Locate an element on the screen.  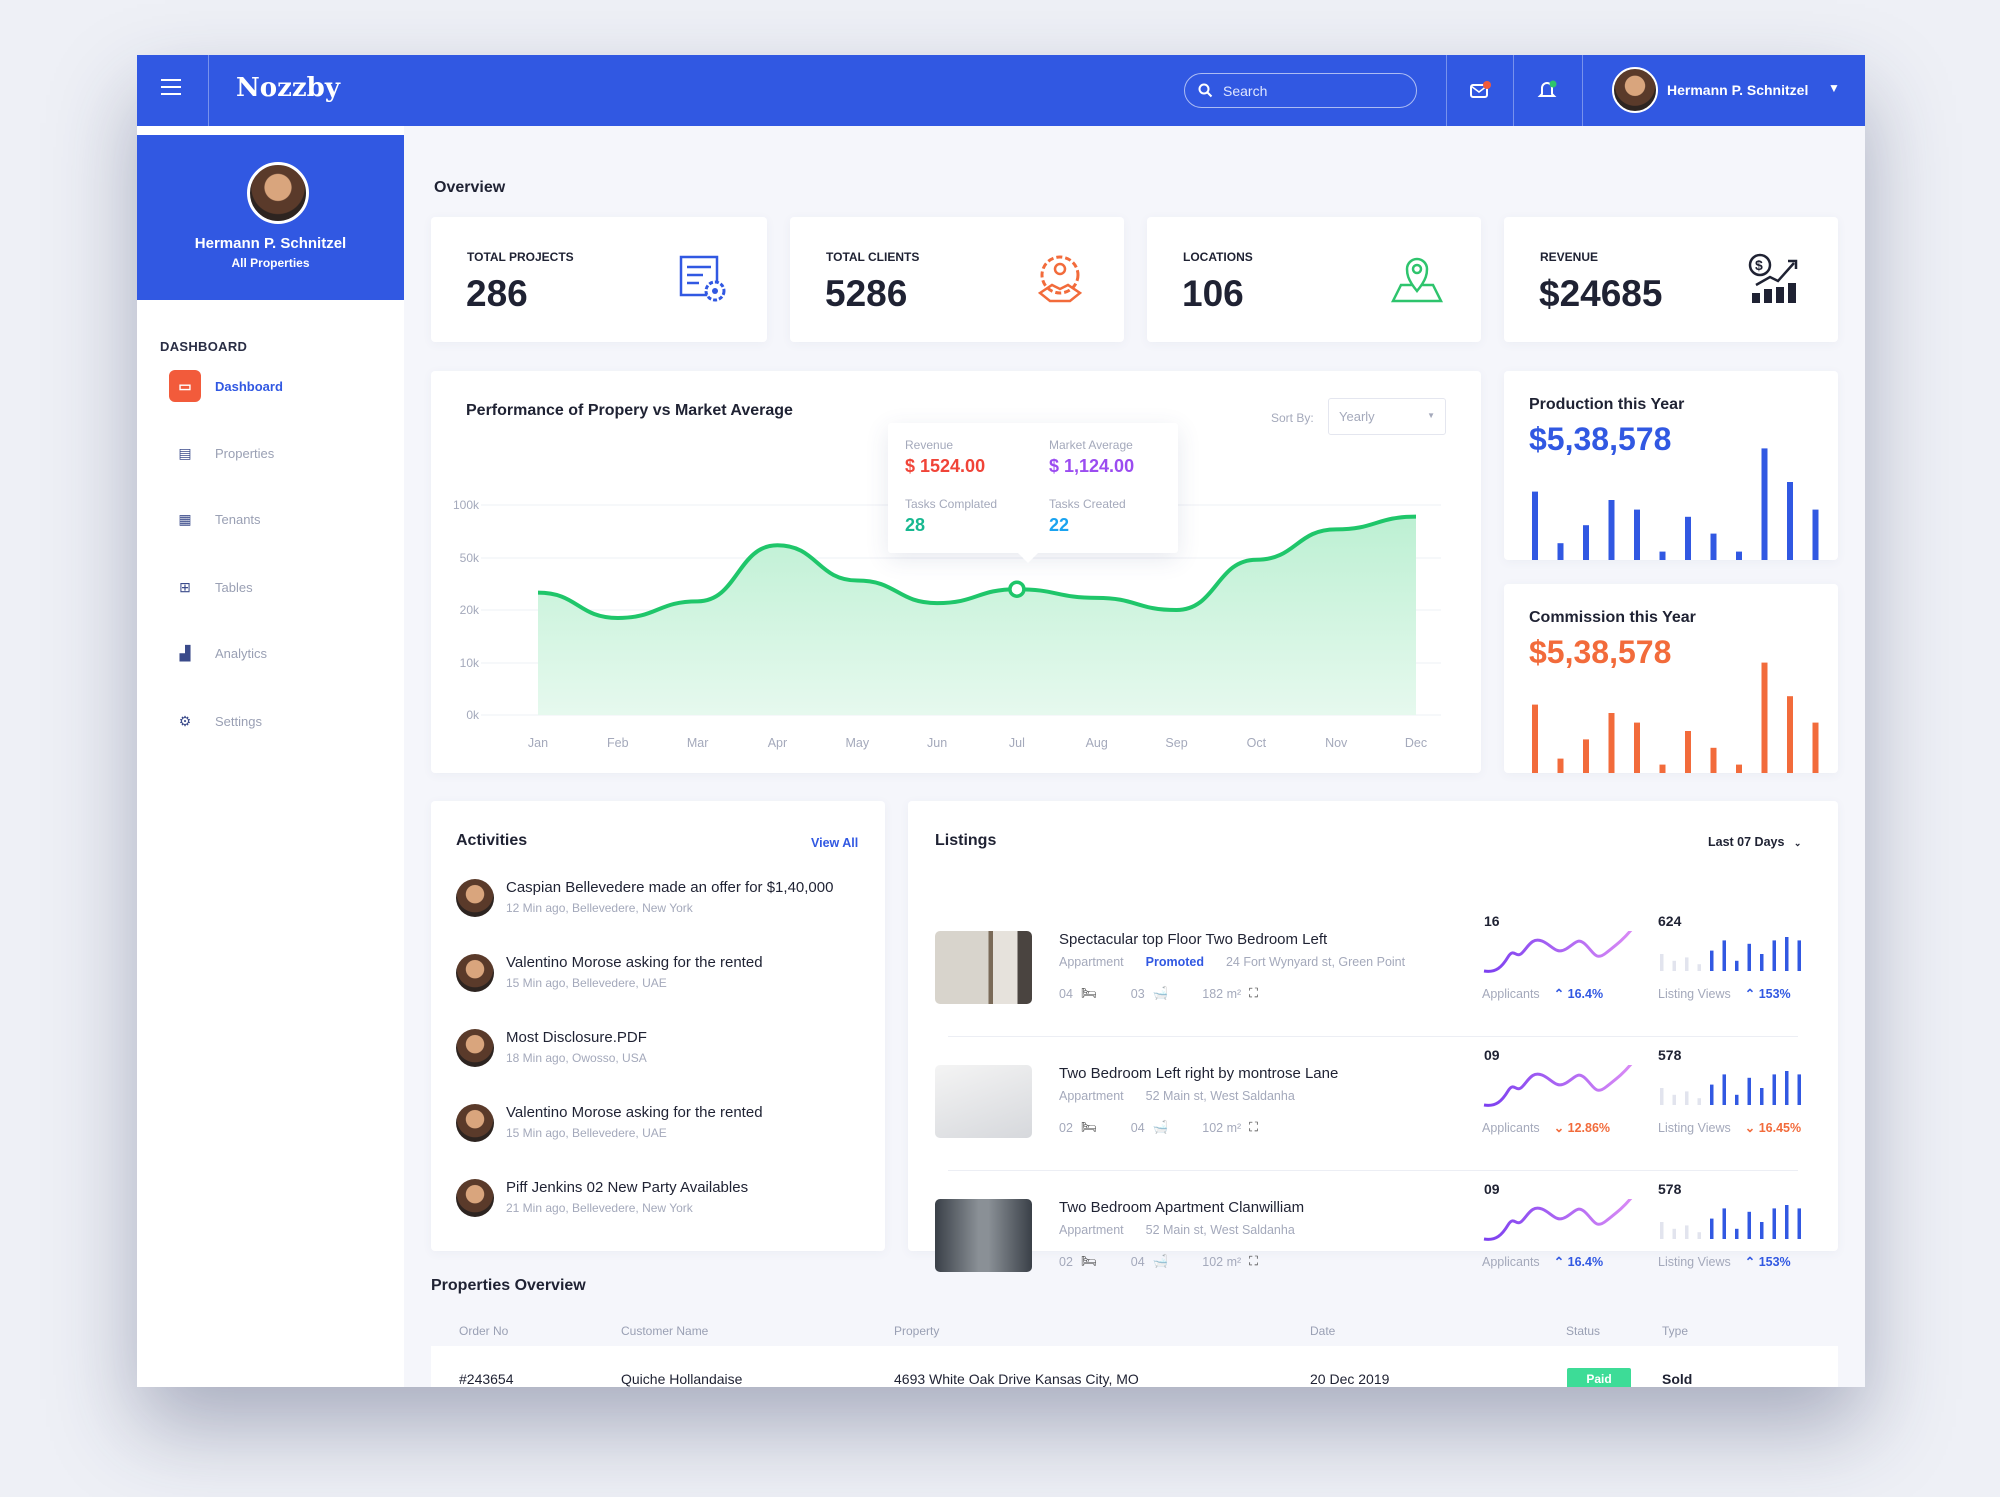
sort-value: Yearly is located at coordinates (1357, 416).